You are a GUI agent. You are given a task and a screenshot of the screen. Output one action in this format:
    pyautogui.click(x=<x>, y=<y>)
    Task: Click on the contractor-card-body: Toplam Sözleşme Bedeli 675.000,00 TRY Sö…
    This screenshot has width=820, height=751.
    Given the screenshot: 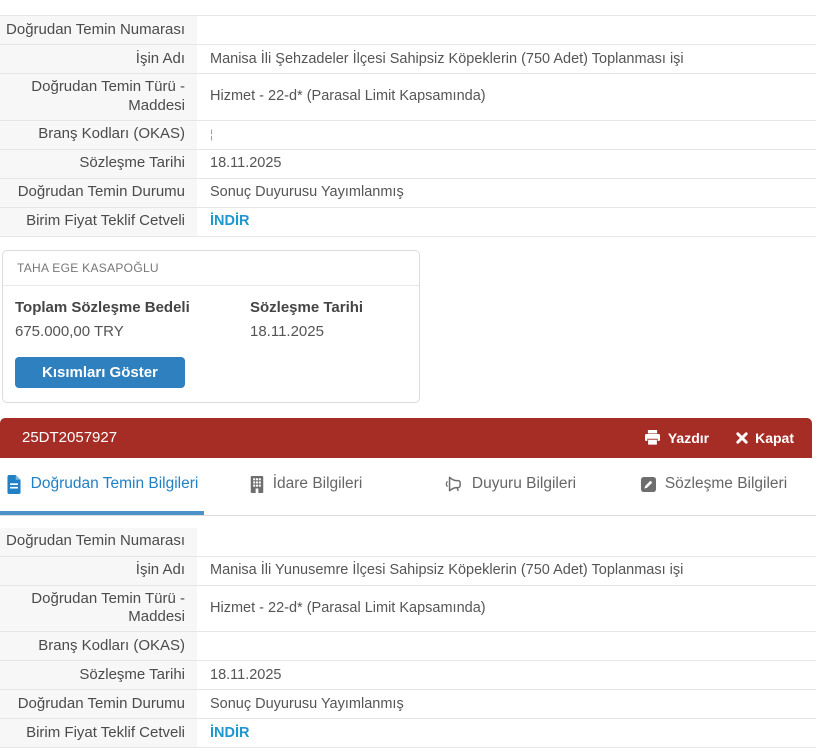 What is the action you would take?
    pyautogui.click(x=211, y=344)
    